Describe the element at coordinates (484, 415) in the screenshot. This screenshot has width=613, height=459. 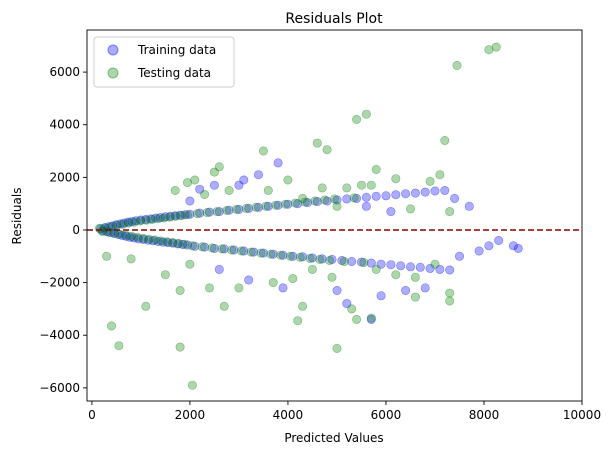
I see `x-tick-label: 8000` at that location.